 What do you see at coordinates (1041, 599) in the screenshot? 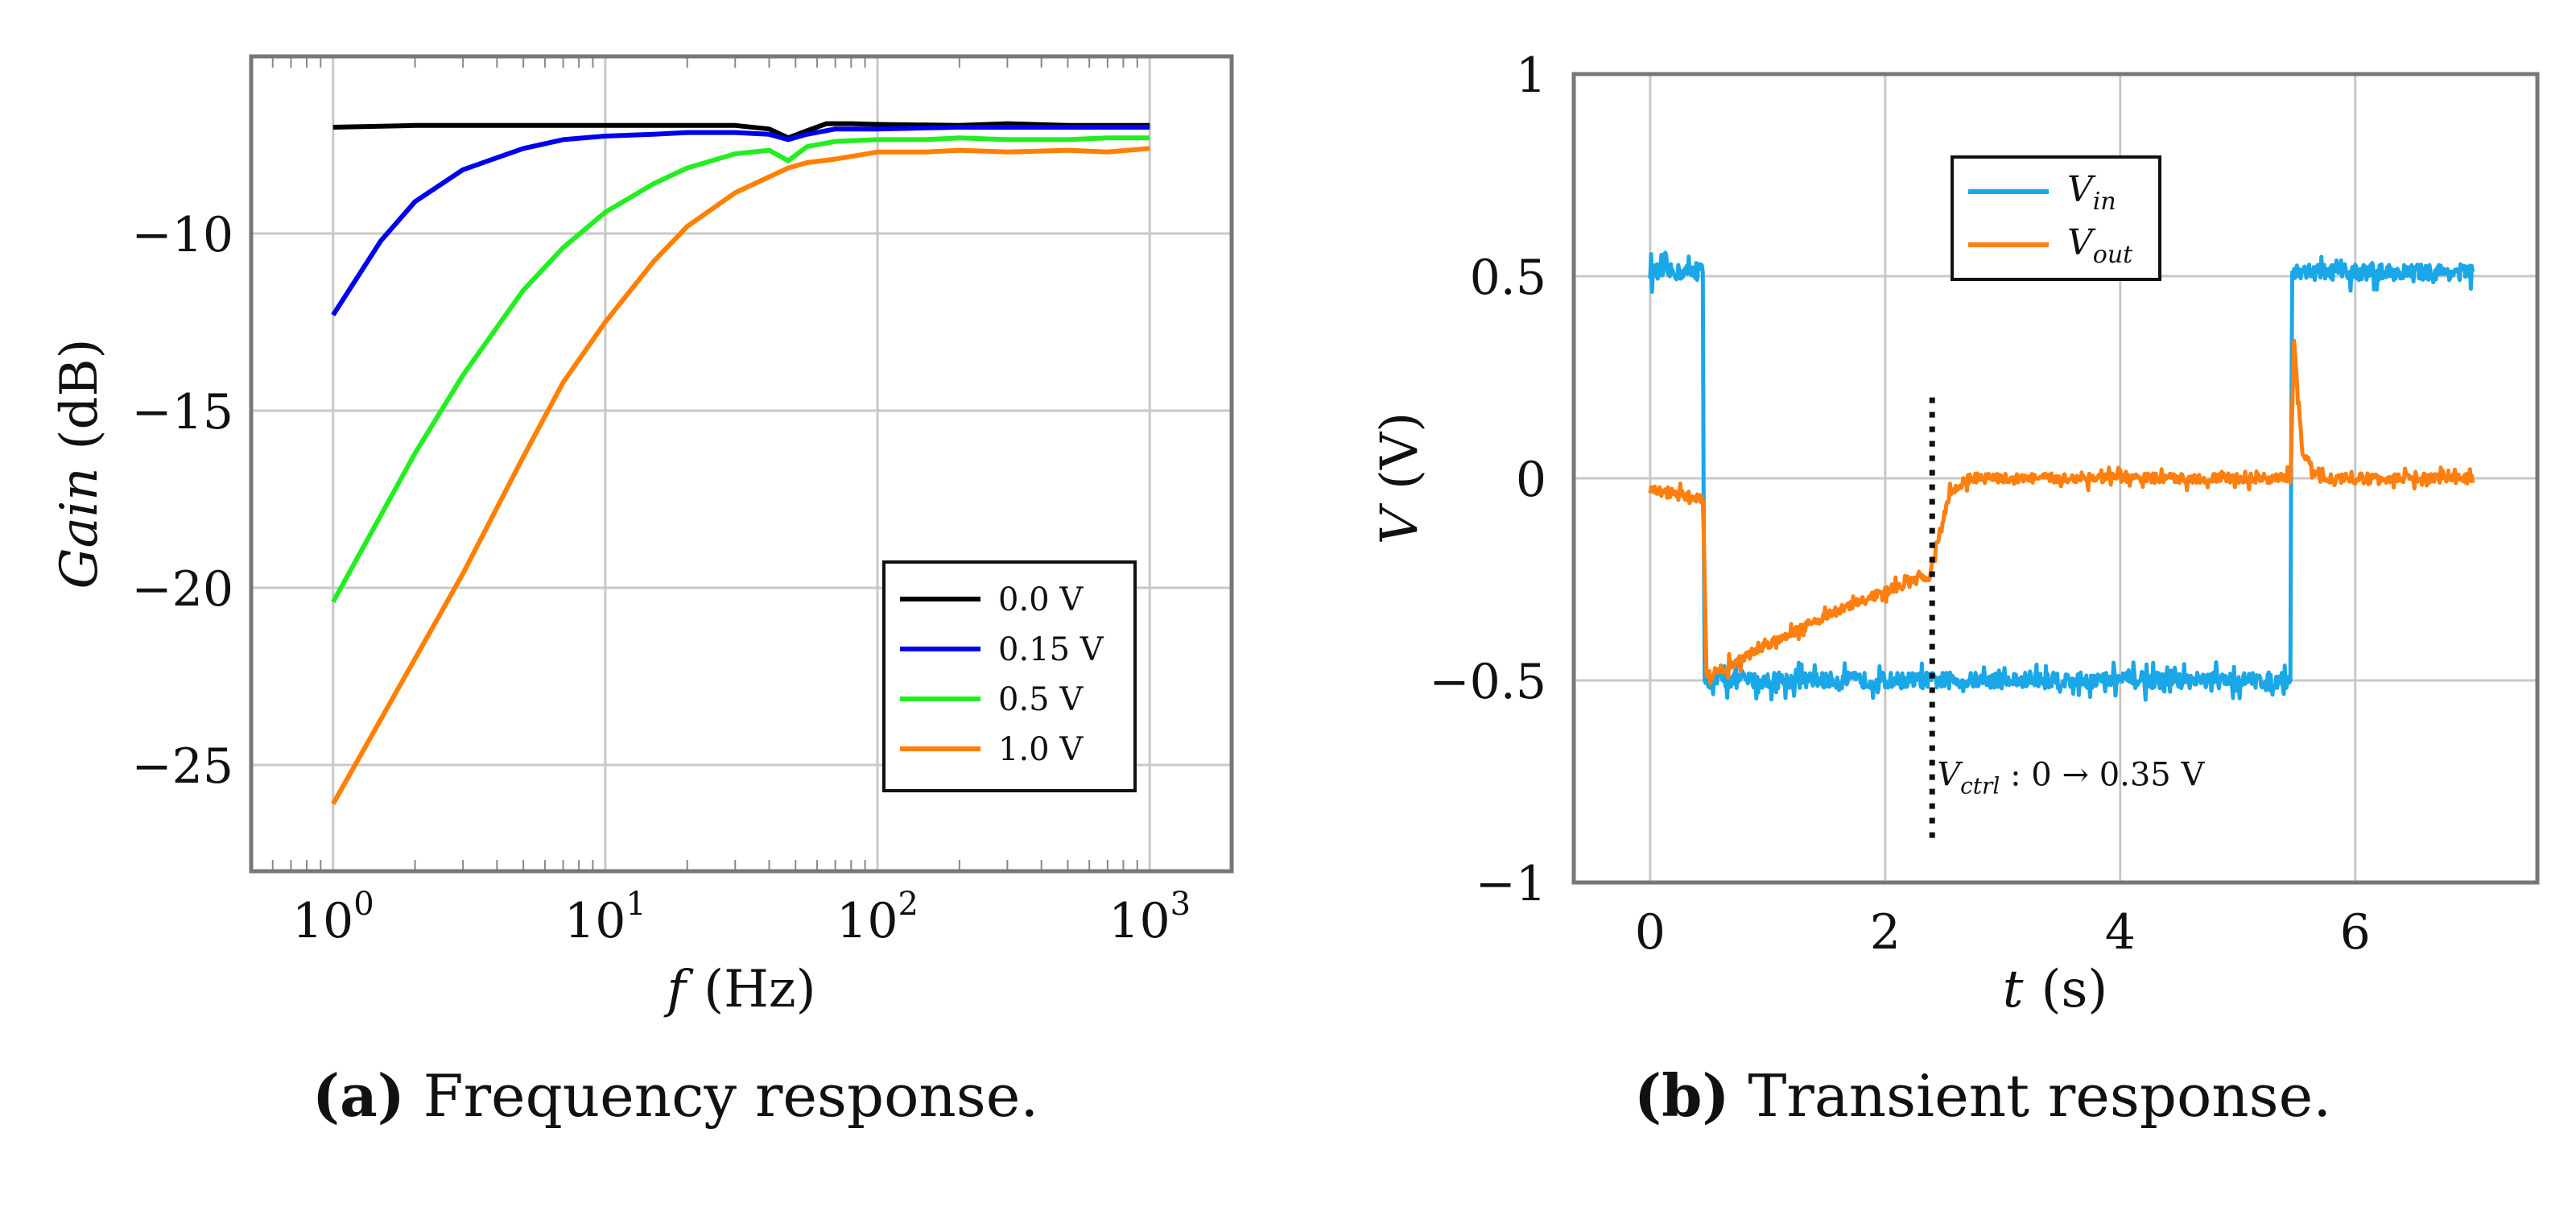
I see `a-legend-label-0: 0.0 V` at bounding box center [1041, 599].